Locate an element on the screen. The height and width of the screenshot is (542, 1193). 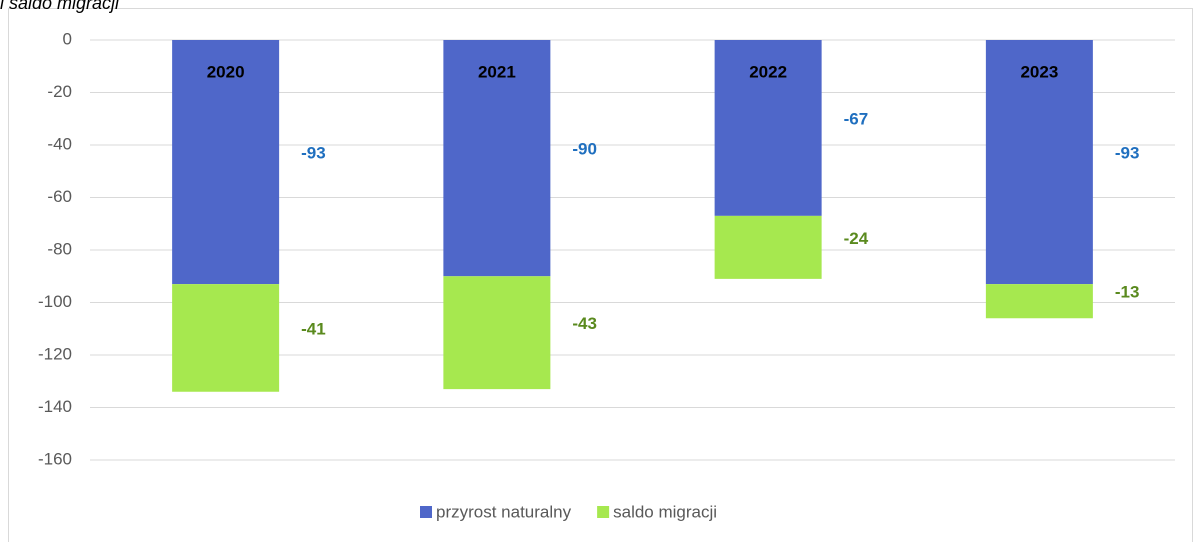
legend-label: przyrost naturalny is located at coordinates (504, 511).